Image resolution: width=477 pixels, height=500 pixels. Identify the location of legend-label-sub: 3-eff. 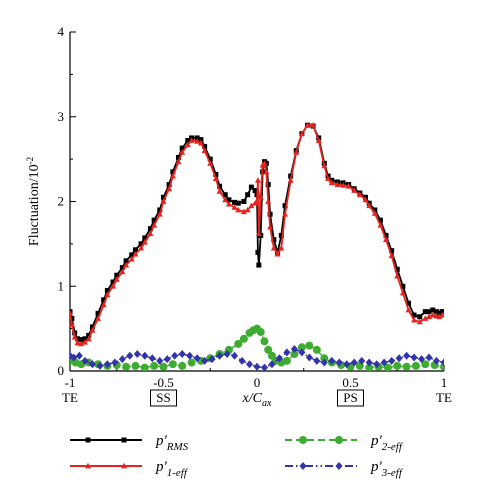
(392, 473).